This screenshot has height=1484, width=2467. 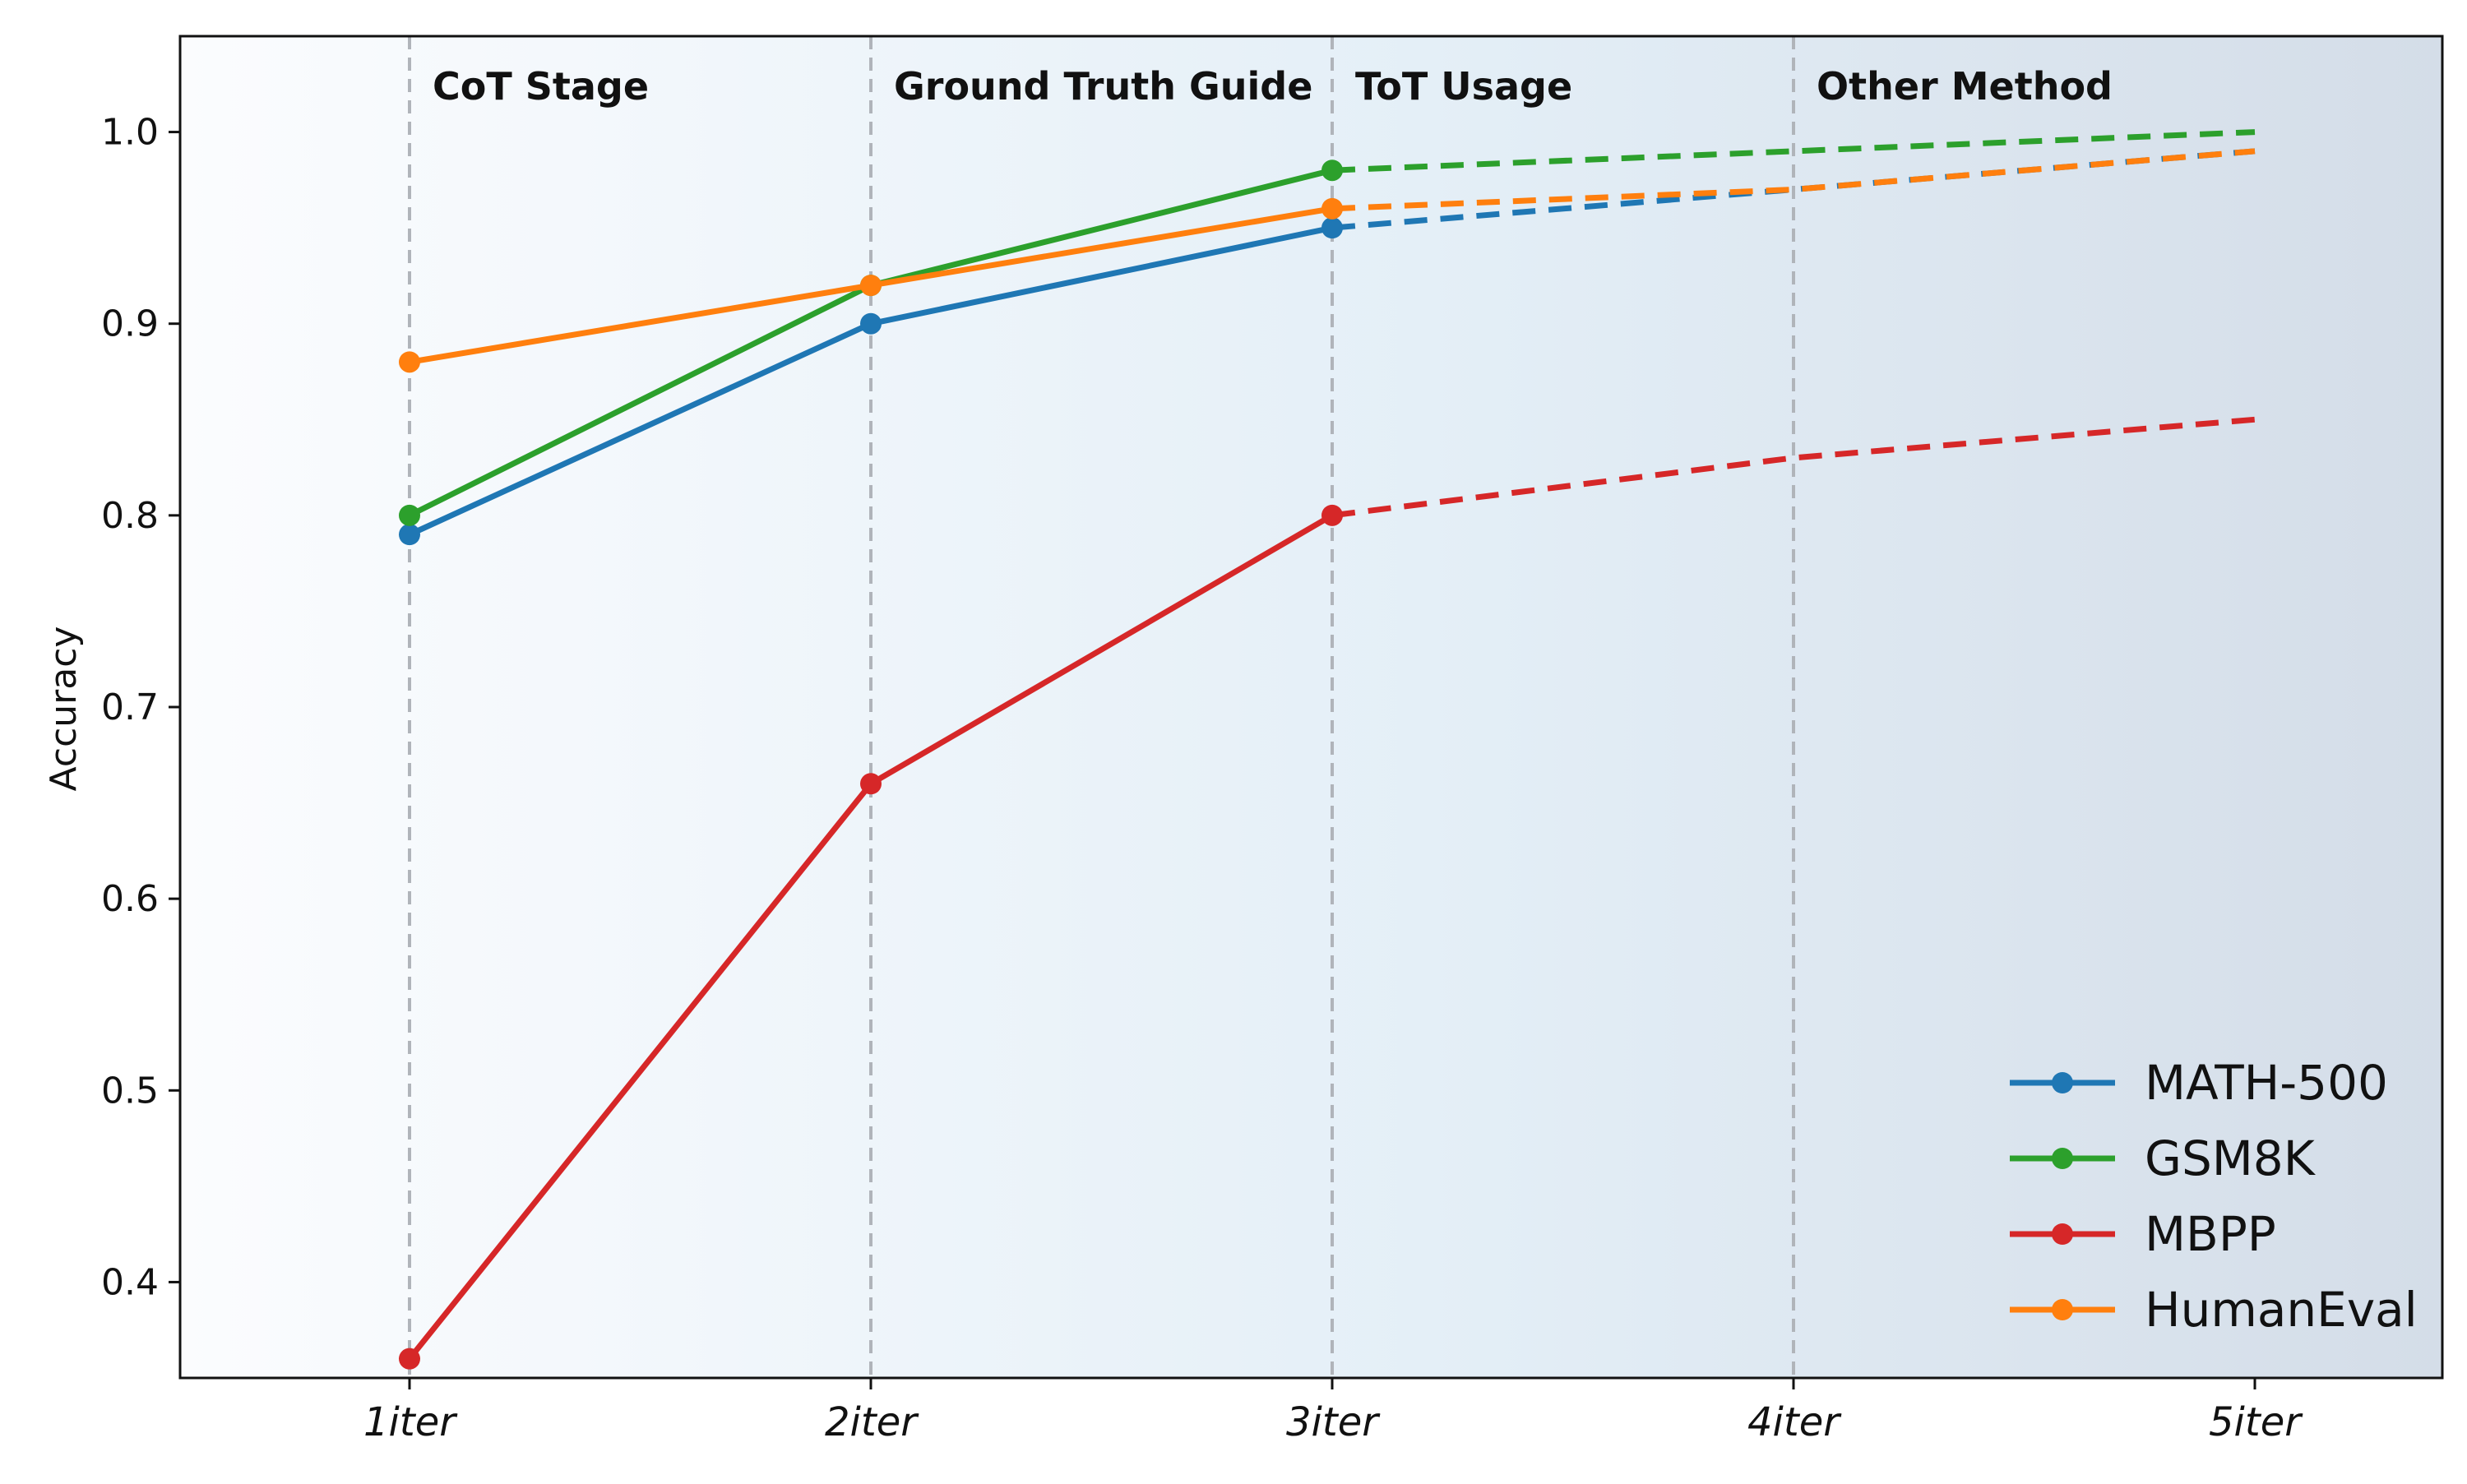 I want to click on legend-marker-mbpp, so click(x=2062, y=1234).